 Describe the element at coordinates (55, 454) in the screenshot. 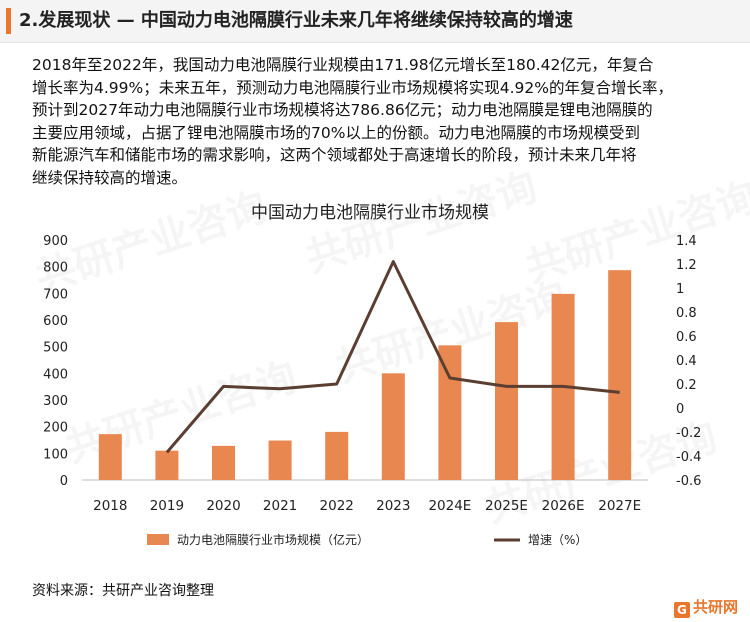

I see `left-tick-label: 100` at that location.